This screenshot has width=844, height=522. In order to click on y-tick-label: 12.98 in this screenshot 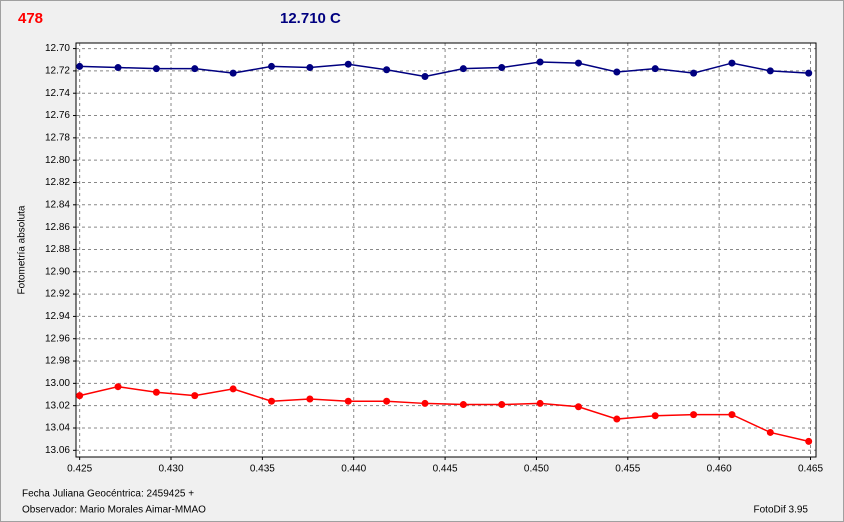, I will do `click(57, 361)`.